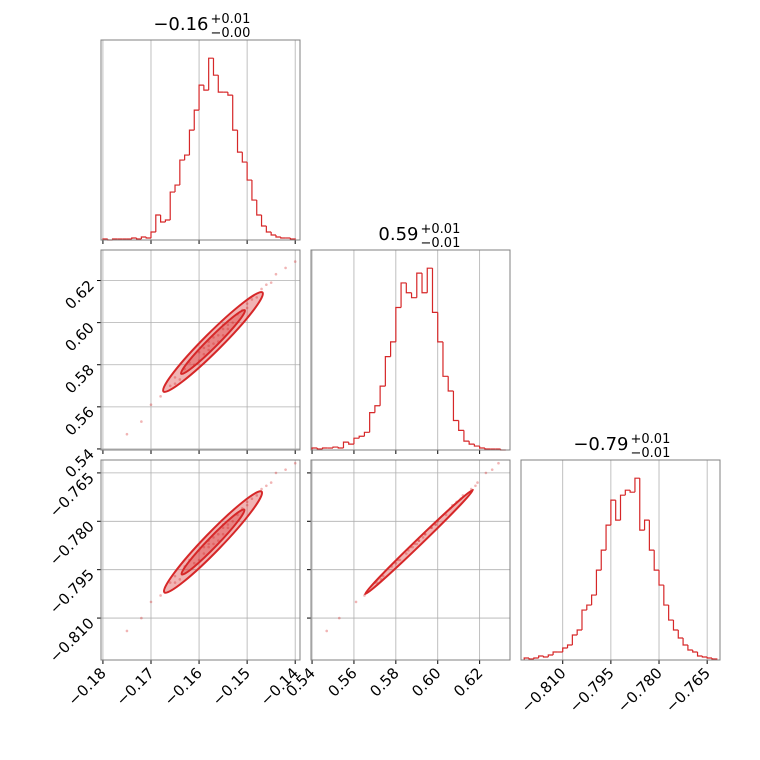 This screenshot has width=760, height=760. Describe the element at coordinates (342, 682) in the screenshot. I see `x-tick-label: 0.56` at that location.